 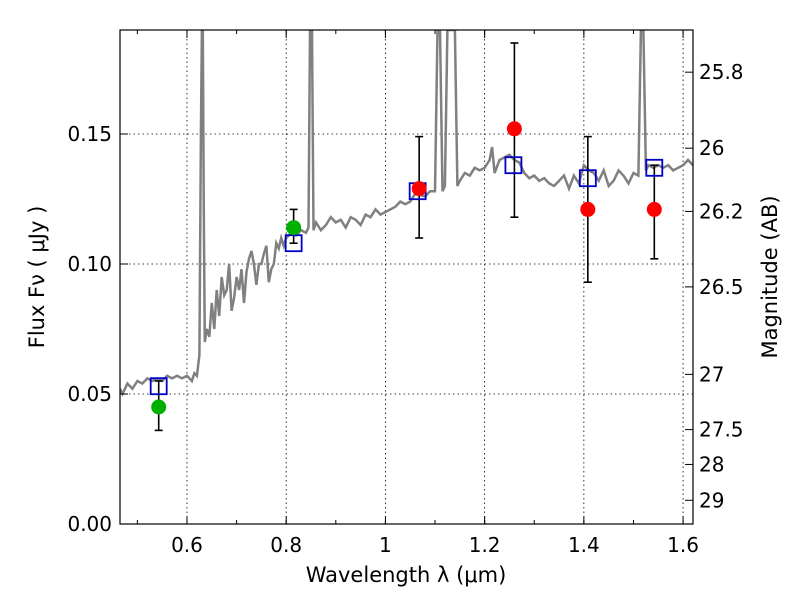 What do you see at coordinates (711, 464) in the screenshot?
I see `mag-tick-label: 28` at bounding box center [711, 464].